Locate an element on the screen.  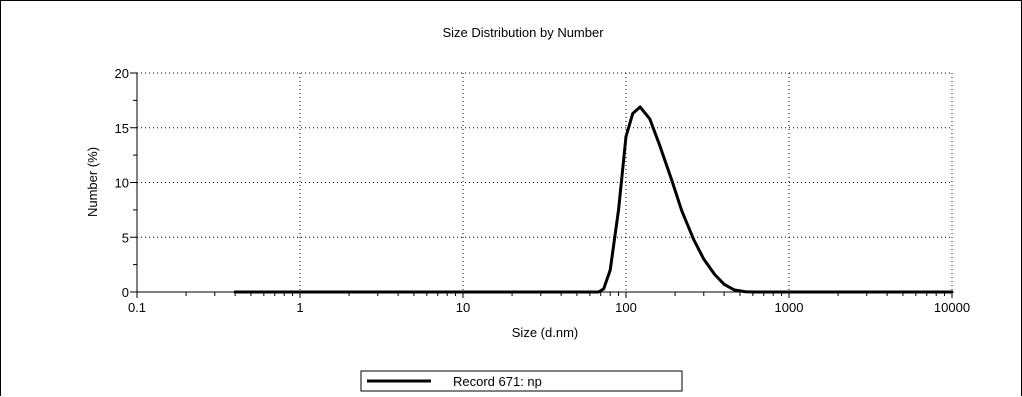
x-tick-label: 10000 is located at coordinates (952, 307).